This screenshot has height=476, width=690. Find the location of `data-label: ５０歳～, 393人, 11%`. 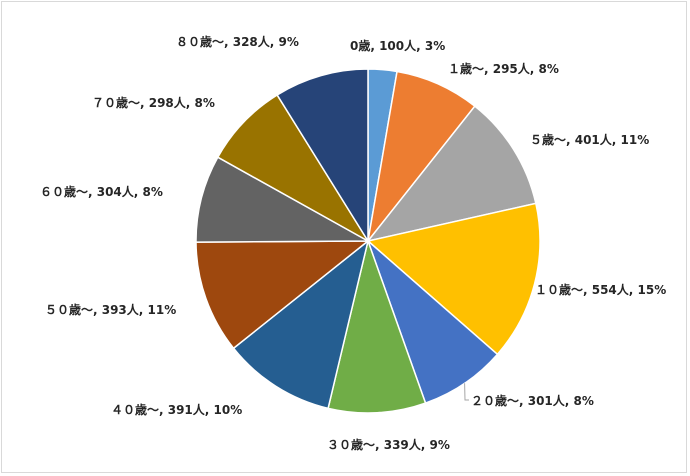

data-label: ５０歳～, 393人, 11% is located at coordinates (110, 309).